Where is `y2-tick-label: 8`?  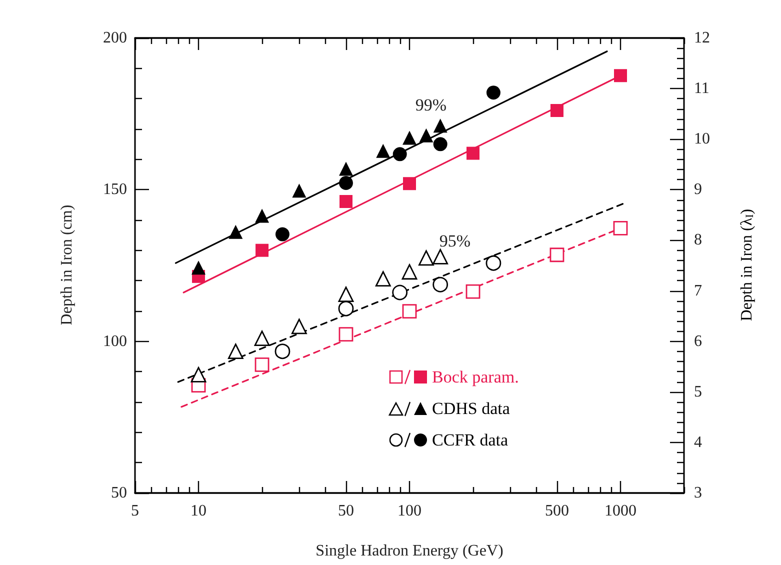
y2-tick-label: 8 is located at coordinates (698, 240).